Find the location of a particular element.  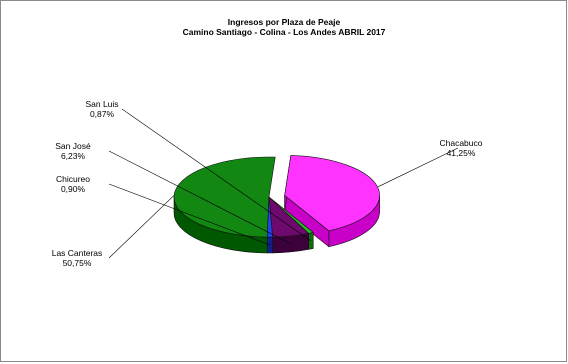

slice-percent-san-jose: 6,23% is located at coordinates (73, 156).